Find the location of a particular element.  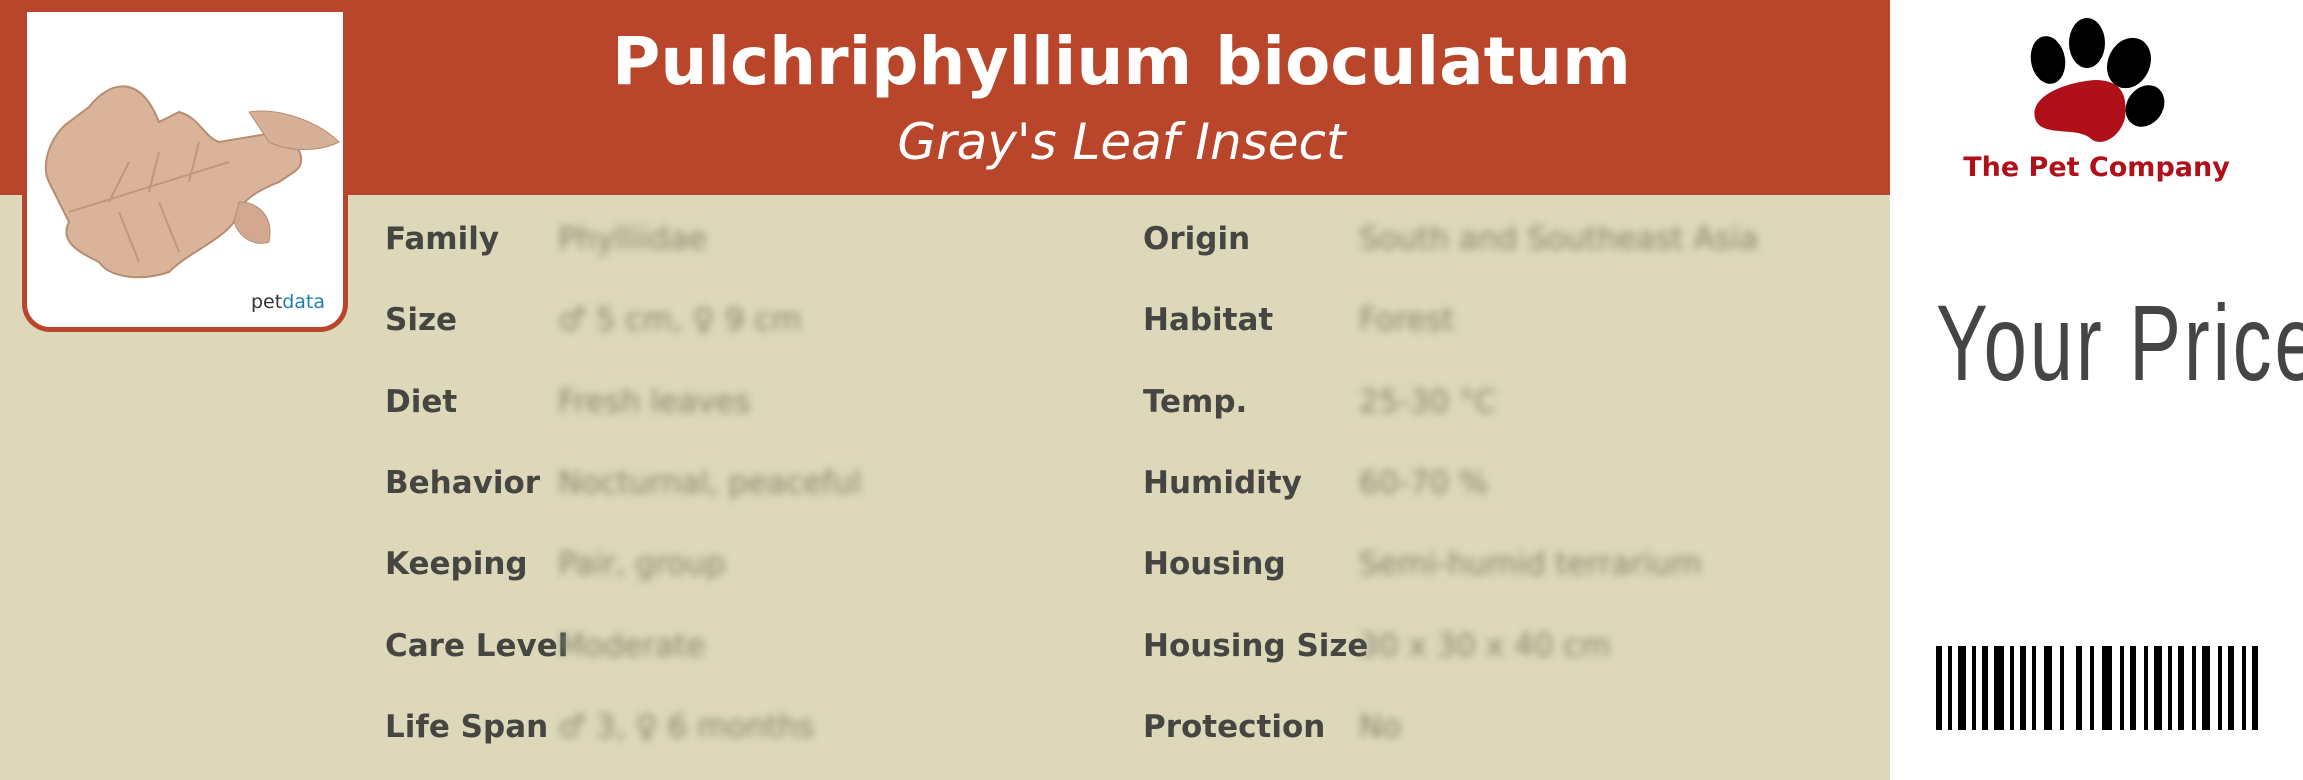

company-name: The Pet Company is located at coordinates (2096, 167).